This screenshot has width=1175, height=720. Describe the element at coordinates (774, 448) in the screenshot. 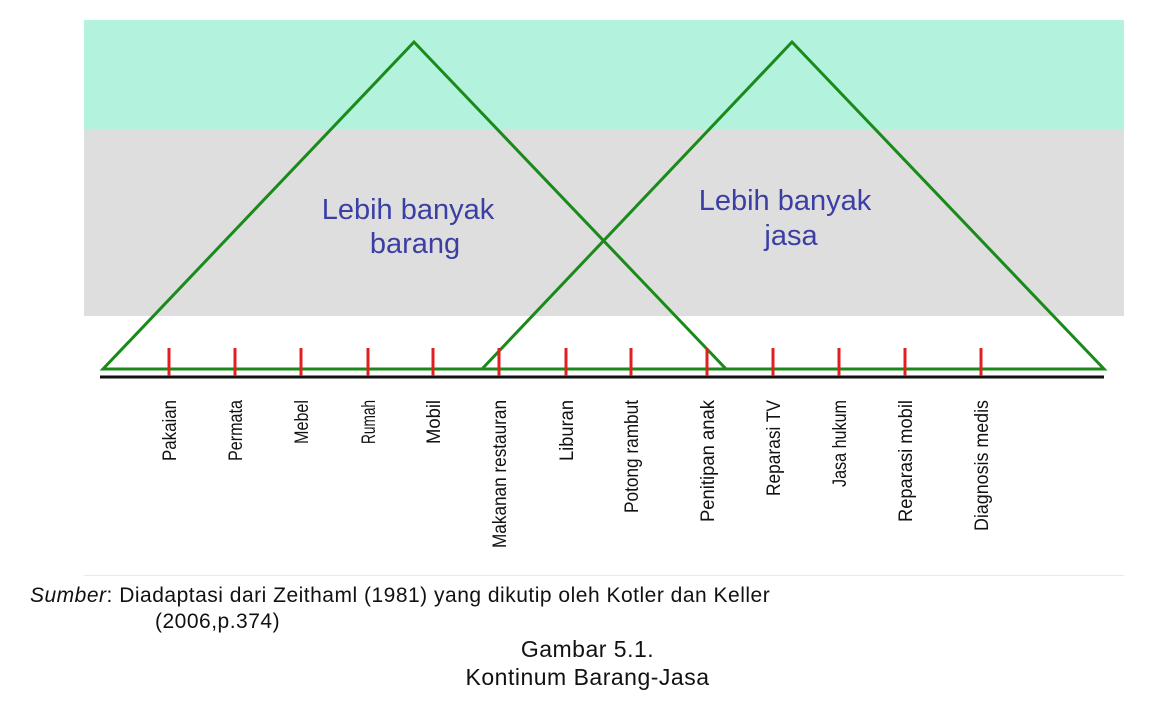

I see `item-label: Reparasi TV` at that location.